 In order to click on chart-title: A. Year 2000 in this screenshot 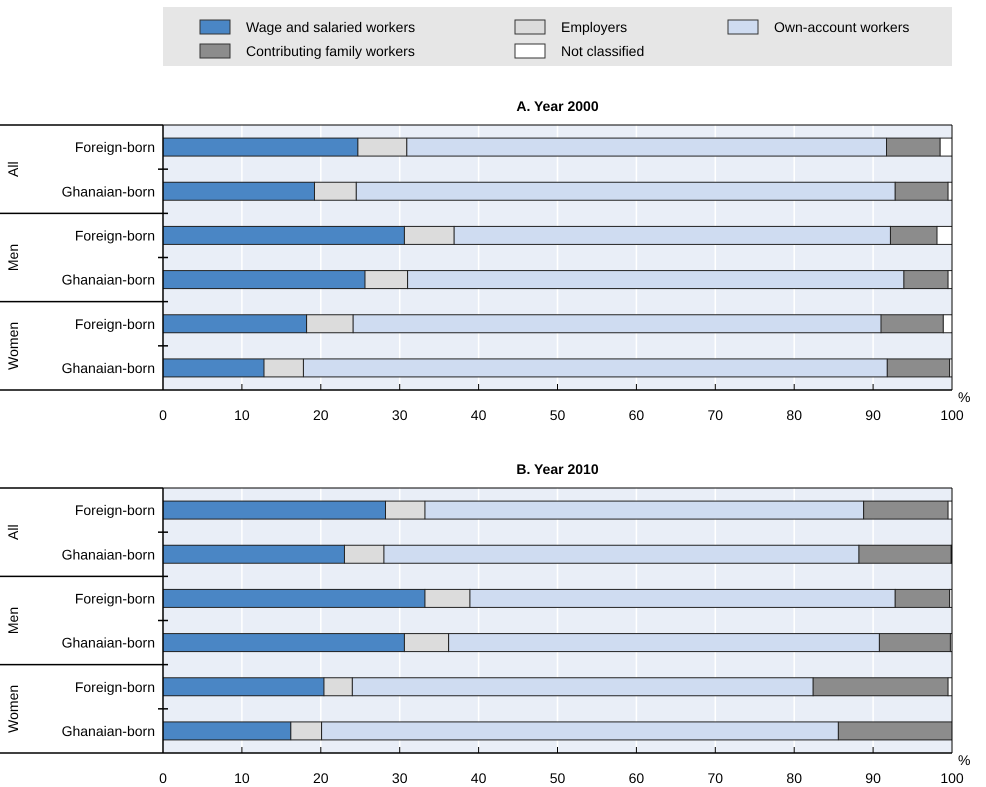, I will do `click(557, 106)`.